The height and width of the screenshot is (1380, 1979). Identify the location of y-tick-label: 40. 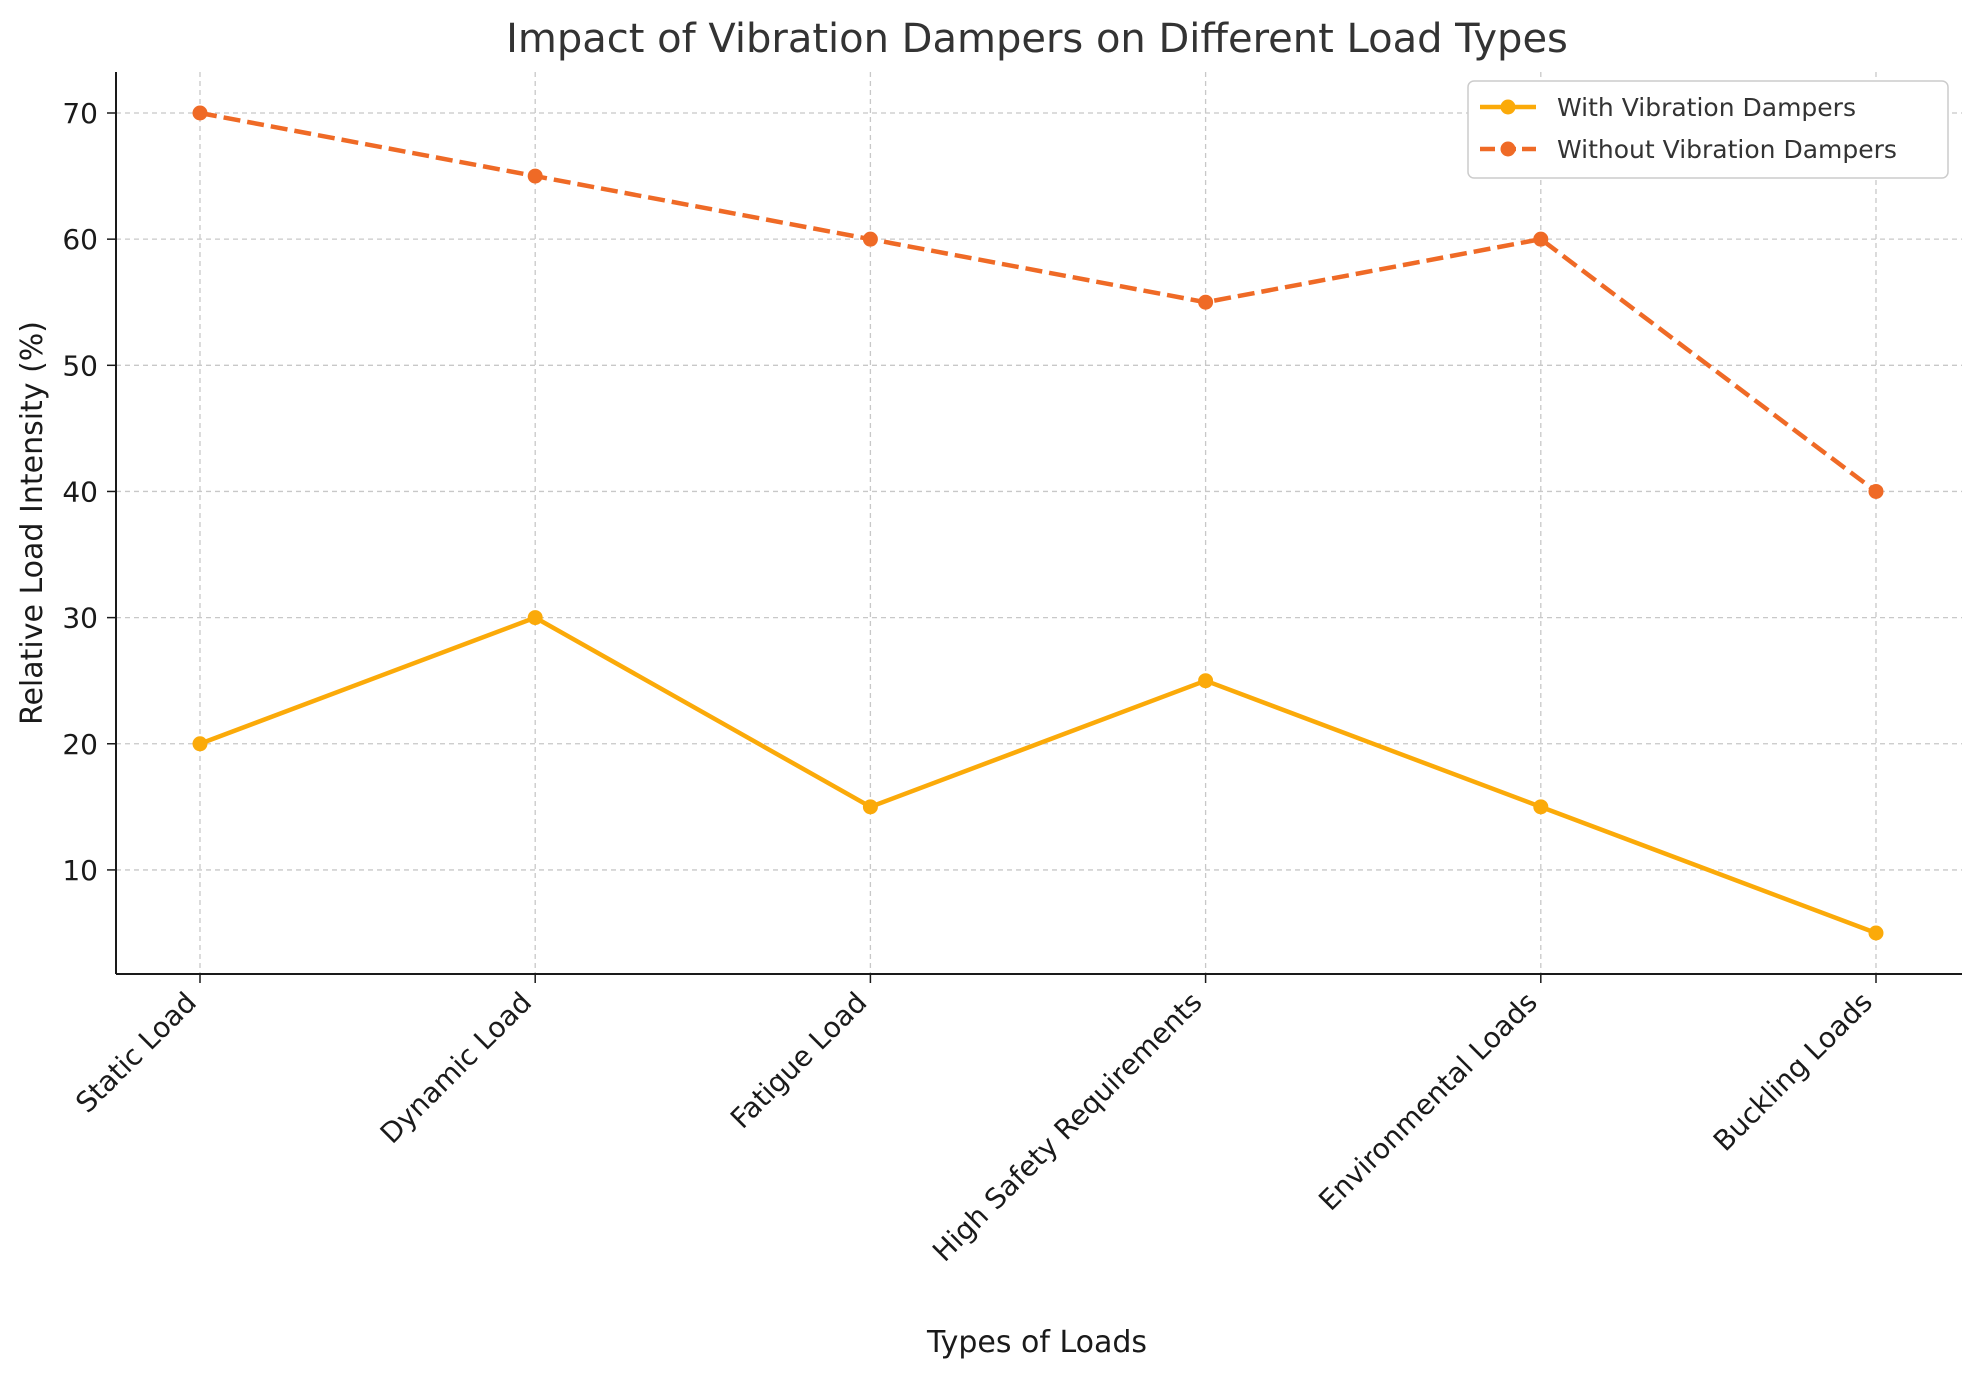
(80, 491).